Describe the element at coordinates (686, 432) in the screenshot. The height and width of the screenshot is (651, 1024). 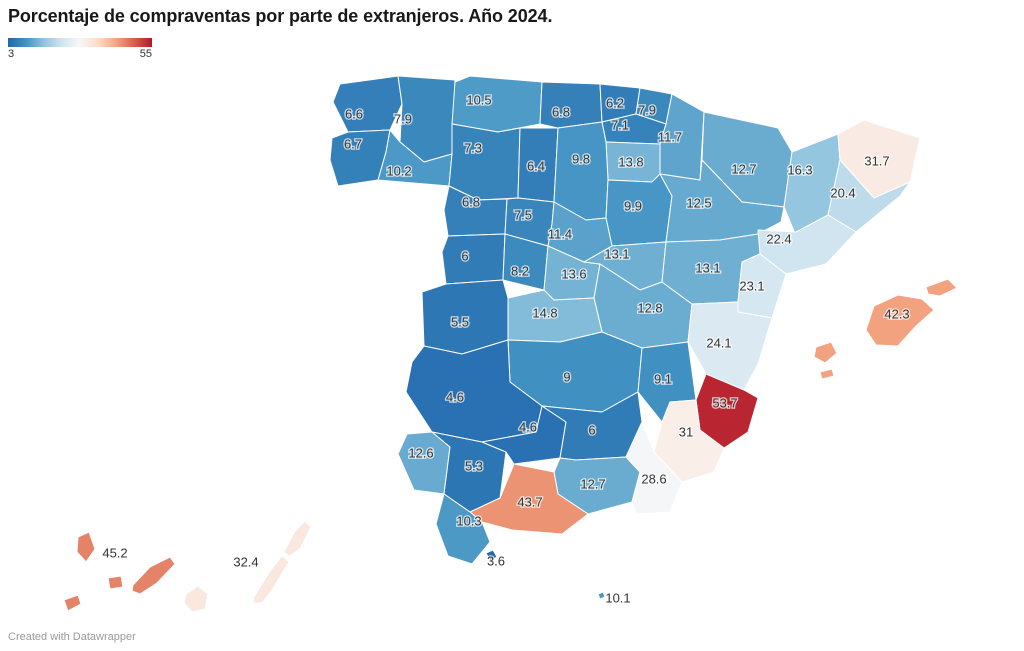
I see `province-value-label: 31` at that location.